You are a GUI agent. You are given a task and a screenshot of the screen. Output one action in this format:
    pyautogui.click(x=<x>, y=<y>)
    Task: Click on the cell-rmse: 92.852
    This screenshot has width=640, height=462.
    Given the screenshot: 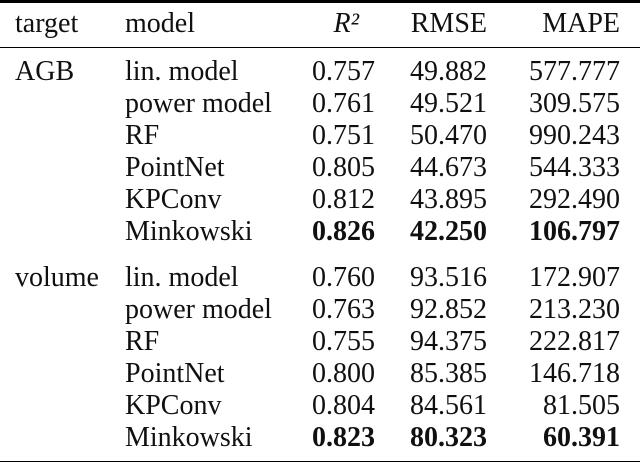 What is the action you would take?
    pyautogui.click(x=448, y=309)
    